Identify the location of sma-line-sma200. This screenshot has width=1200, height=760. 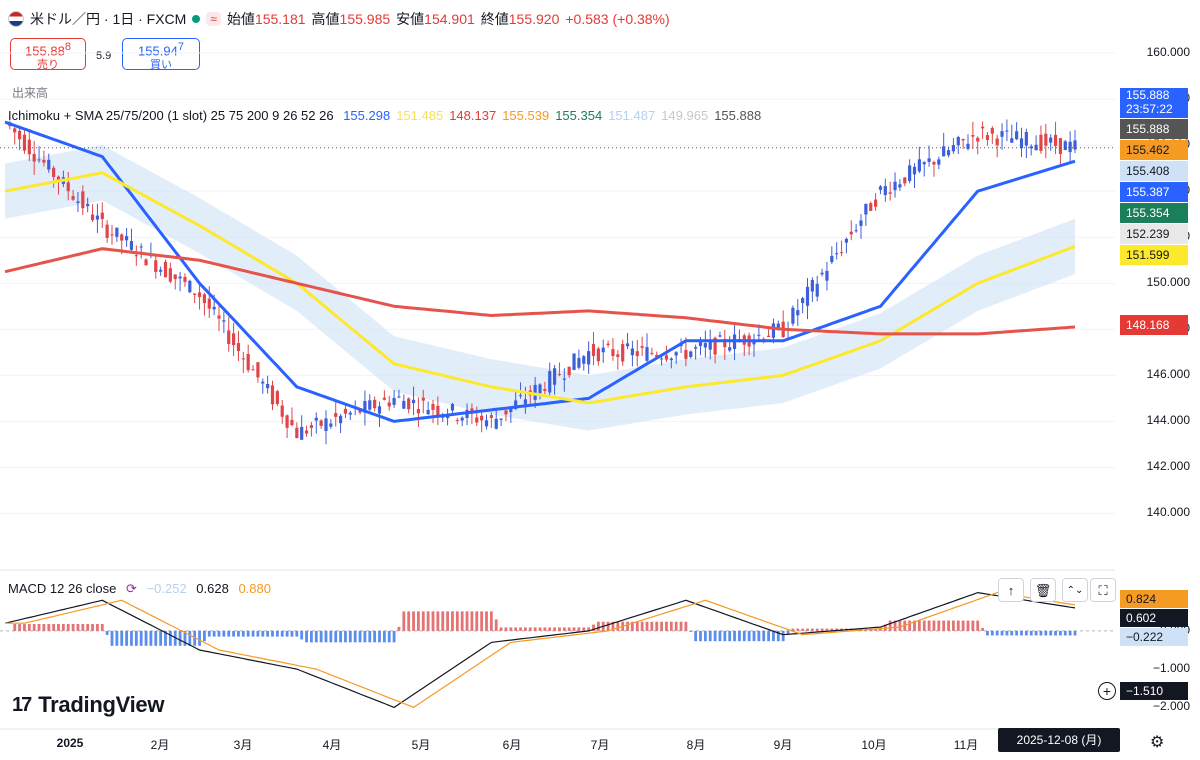
(540, 291).